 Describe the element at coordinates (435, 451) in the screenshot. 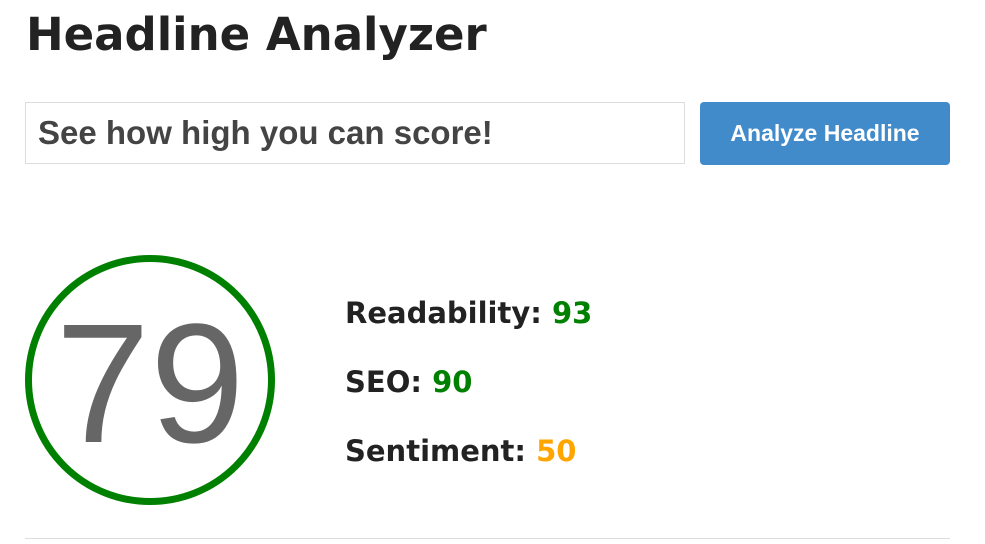

I see `metric-label: Sentiment:` at that location.